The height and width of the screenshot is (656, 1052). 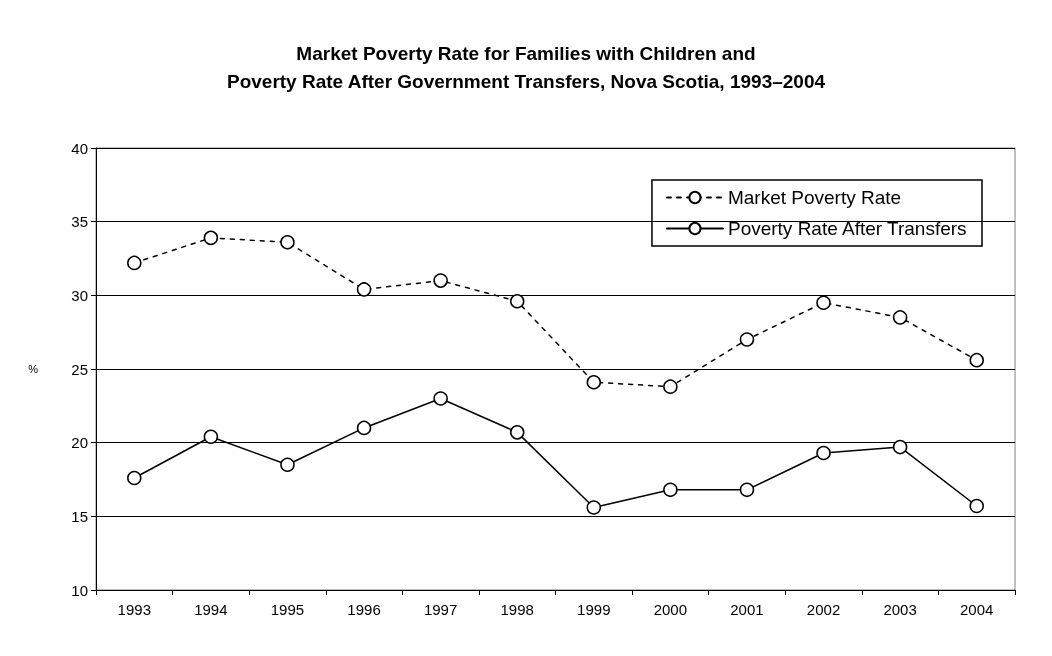 What do you see at coordinates (79, 516) in the screenshot?
I see `y-tick-label: 15` at bounding box center [79, 516].